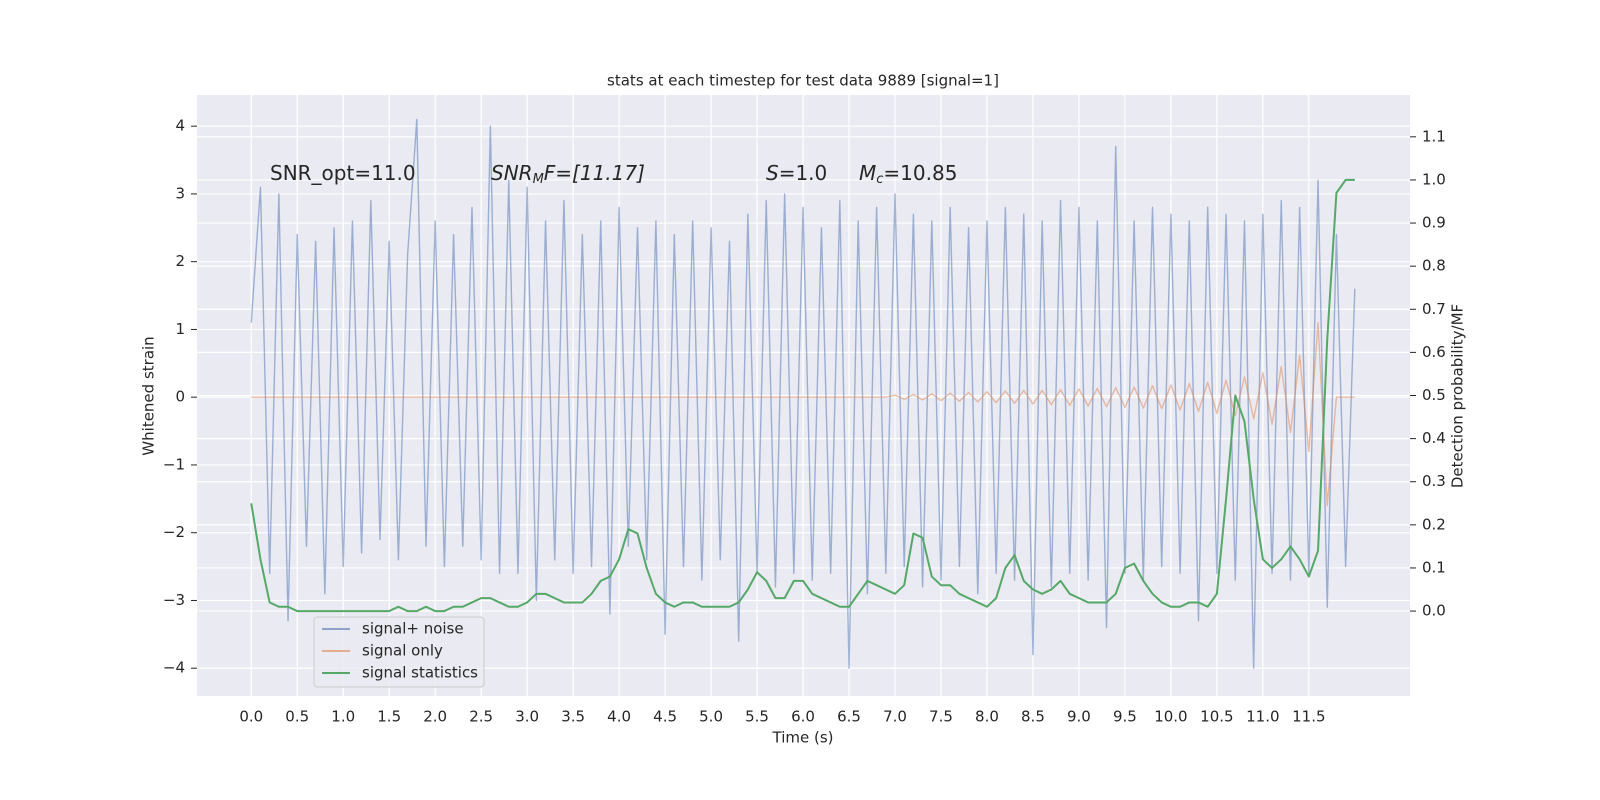  Describe the element at coordinates (149, 395) in the screenshot. I see `y-axis-label: Whitened strain` at that location.